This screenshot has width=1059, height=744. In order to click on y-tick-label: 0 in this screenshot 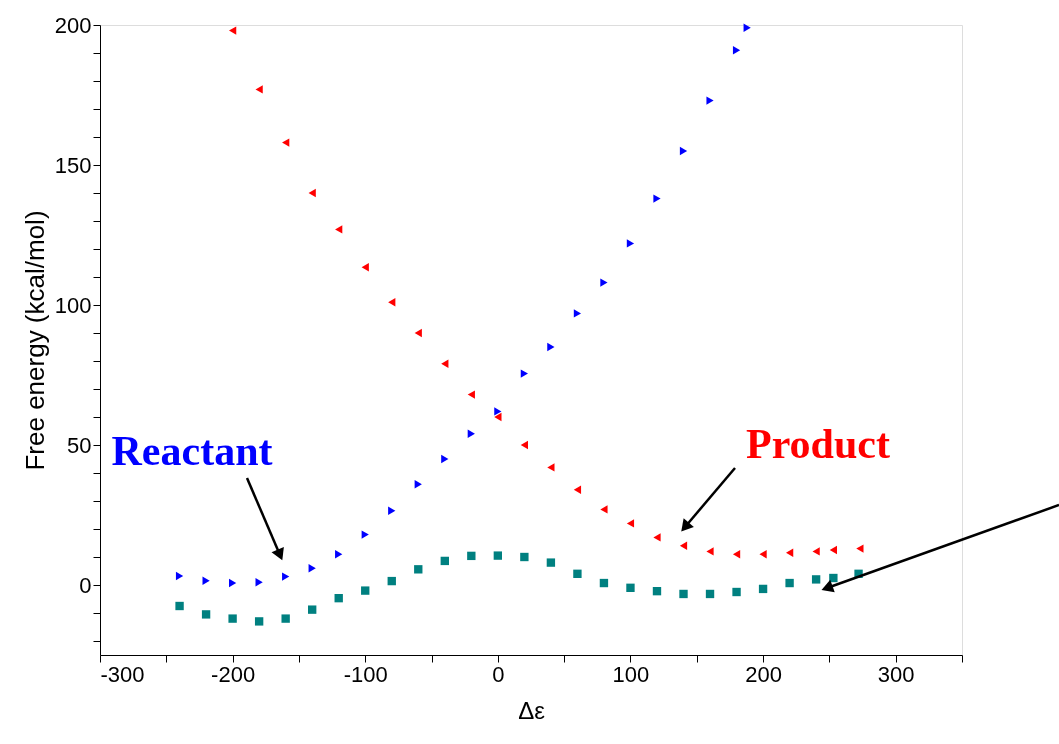, I will do `click(85, 585)`.